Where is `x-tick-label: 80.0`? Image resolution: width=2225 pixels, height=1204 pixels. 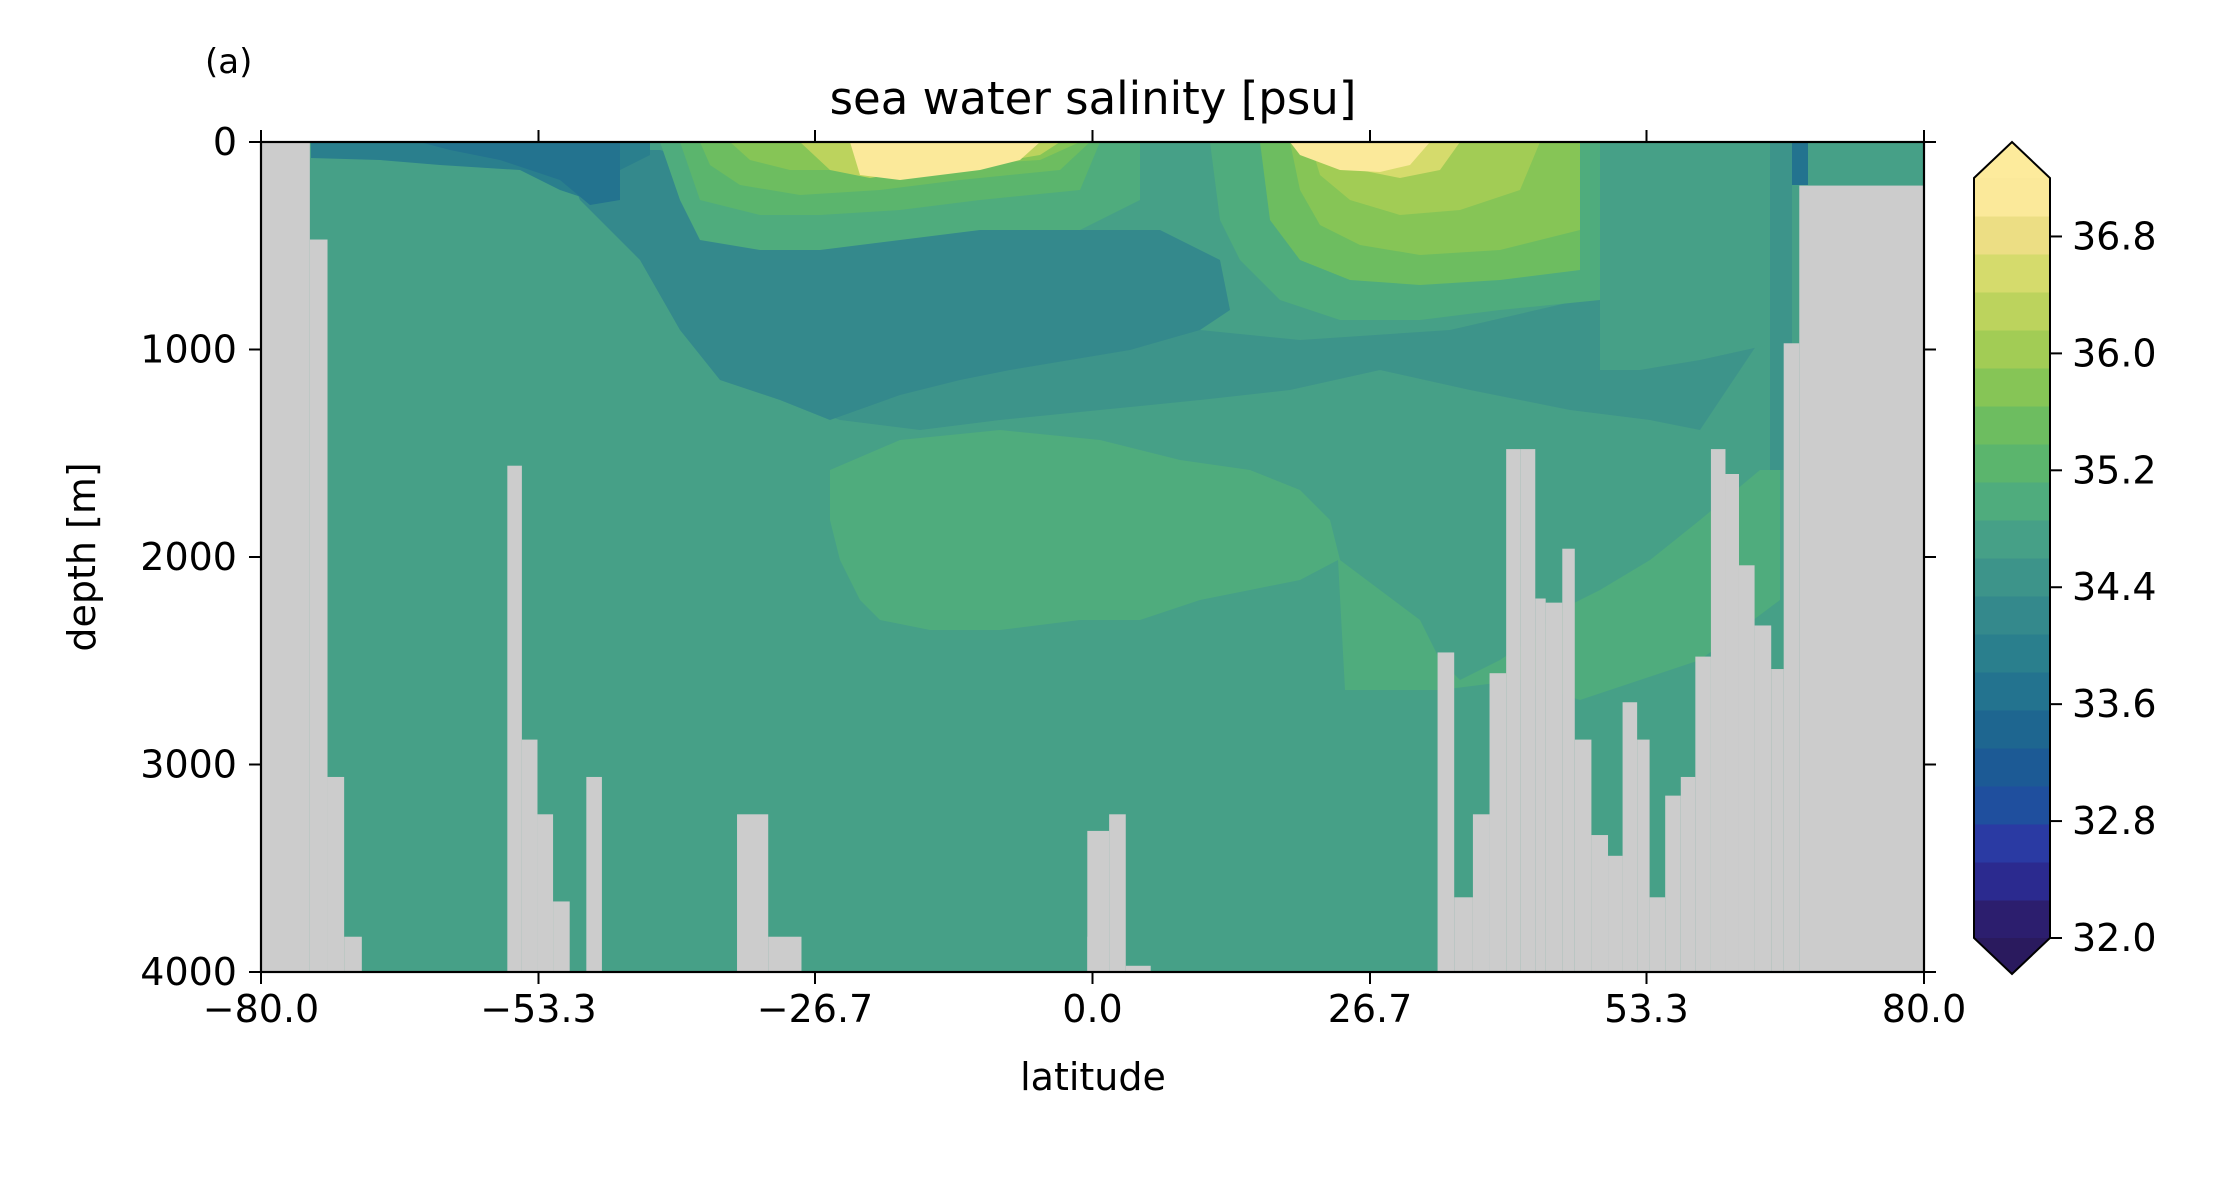
x-tick-label: 80.0 is located at coordinates (1924, 1009).